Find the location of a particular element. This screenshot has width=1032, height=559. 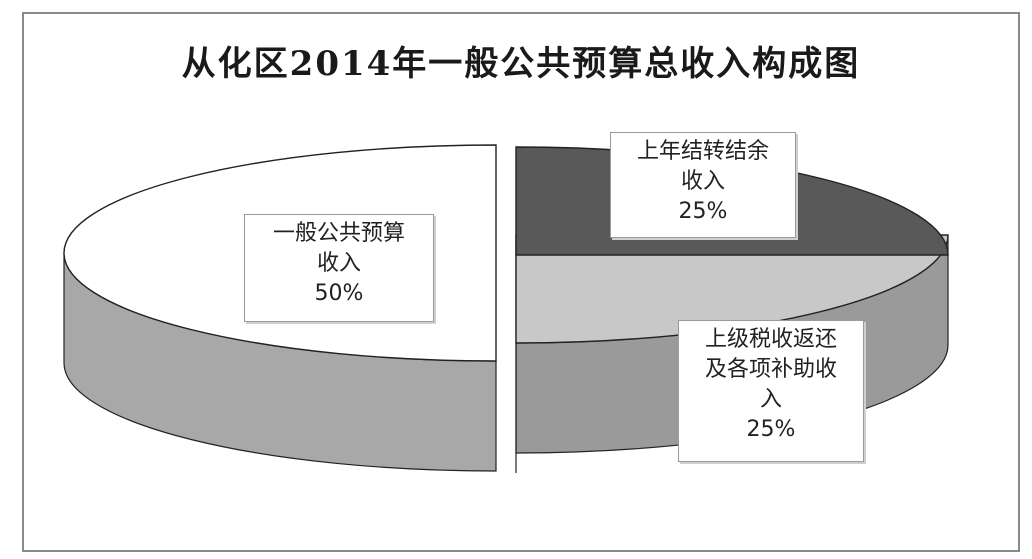

pie-slice-top is located at coordinates (732, 289).